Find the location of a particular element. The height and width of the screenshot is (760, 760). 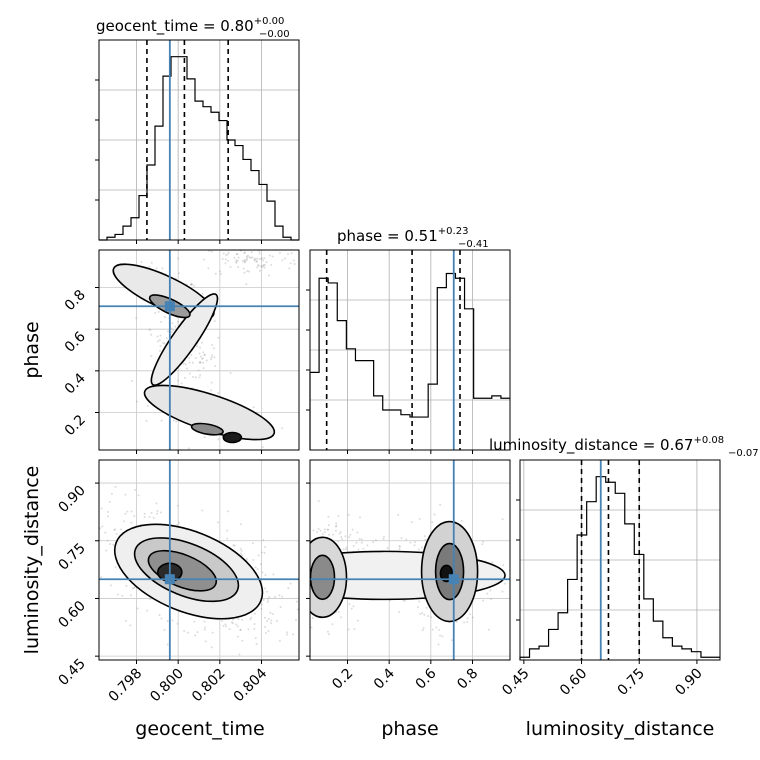

title-geocent-time: geocent_time = 0.80+0.00 is located at coordinates (190, 26).